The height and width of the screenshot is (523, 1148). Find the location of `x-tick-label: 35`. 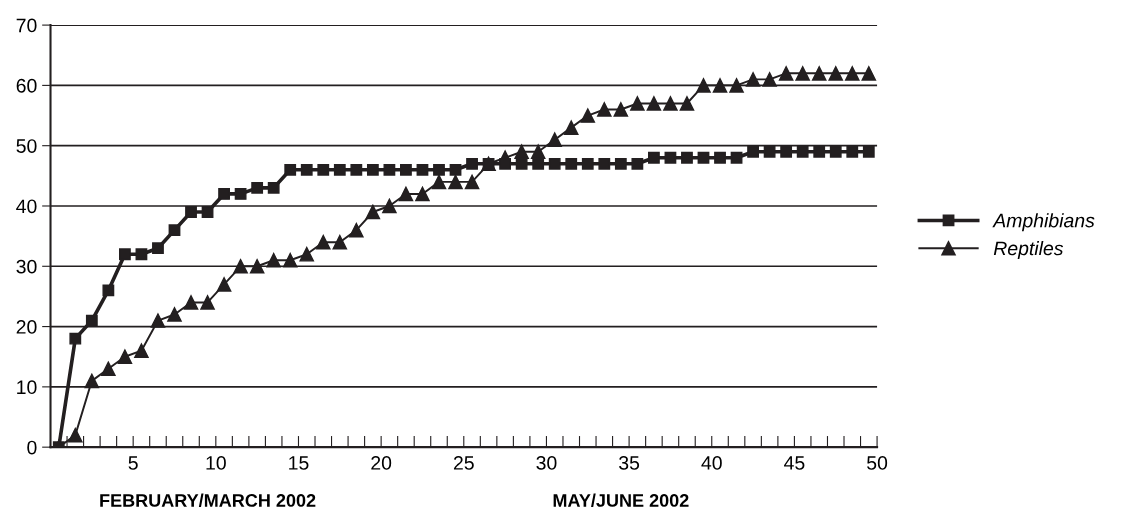

x-tick-label: 35 is located at coordinates (629, 463).